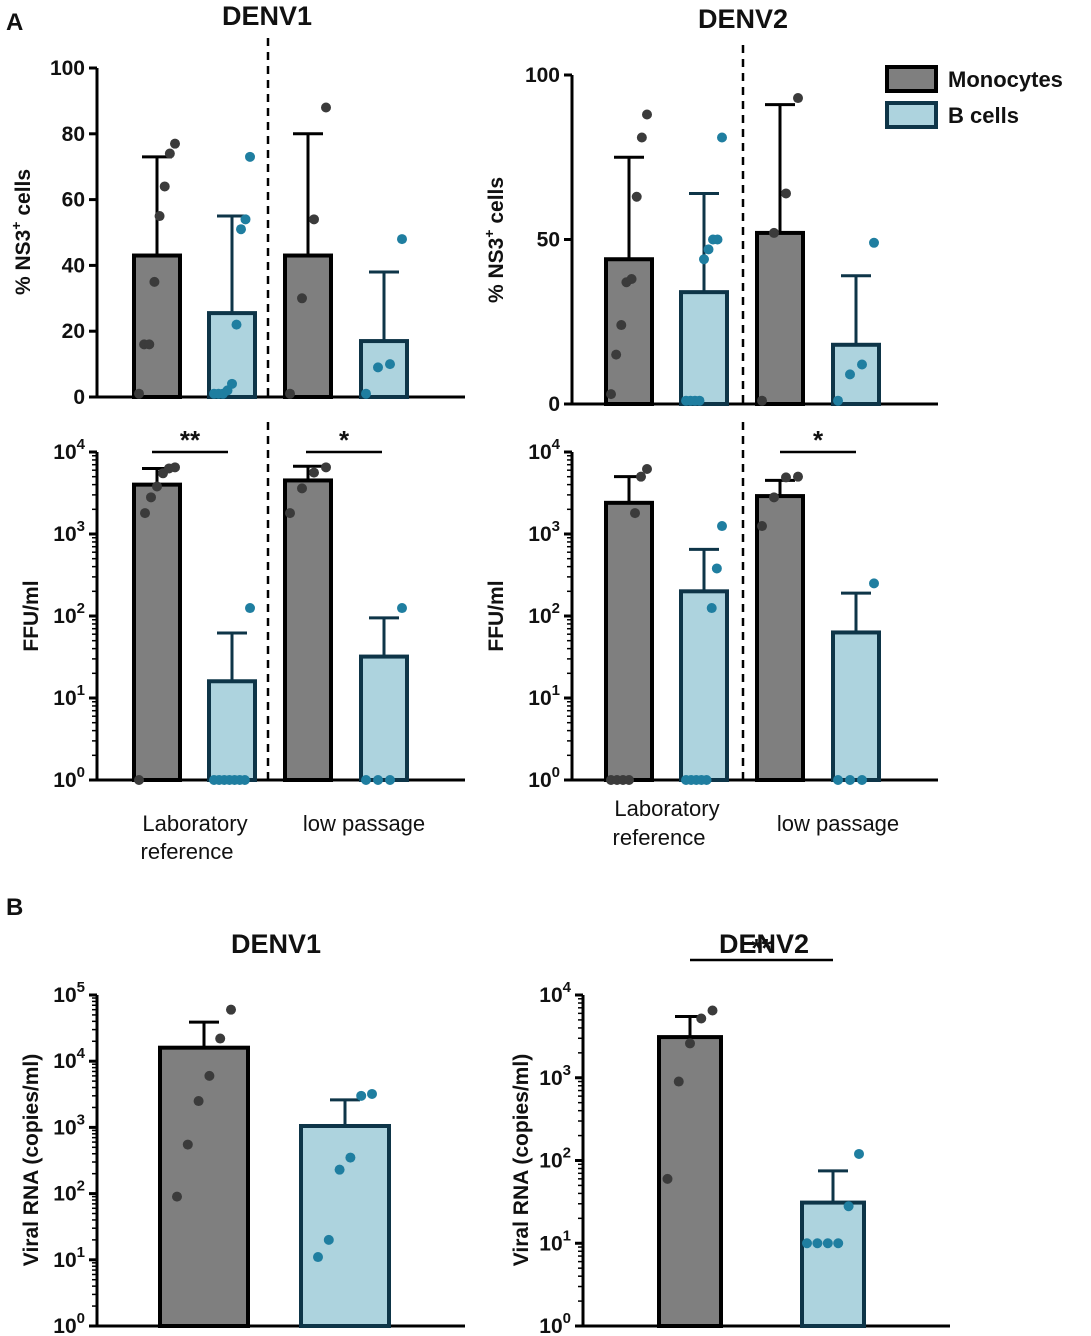  I want to click on category-label-low-passage-denv2: low passage, so click(838, 823).